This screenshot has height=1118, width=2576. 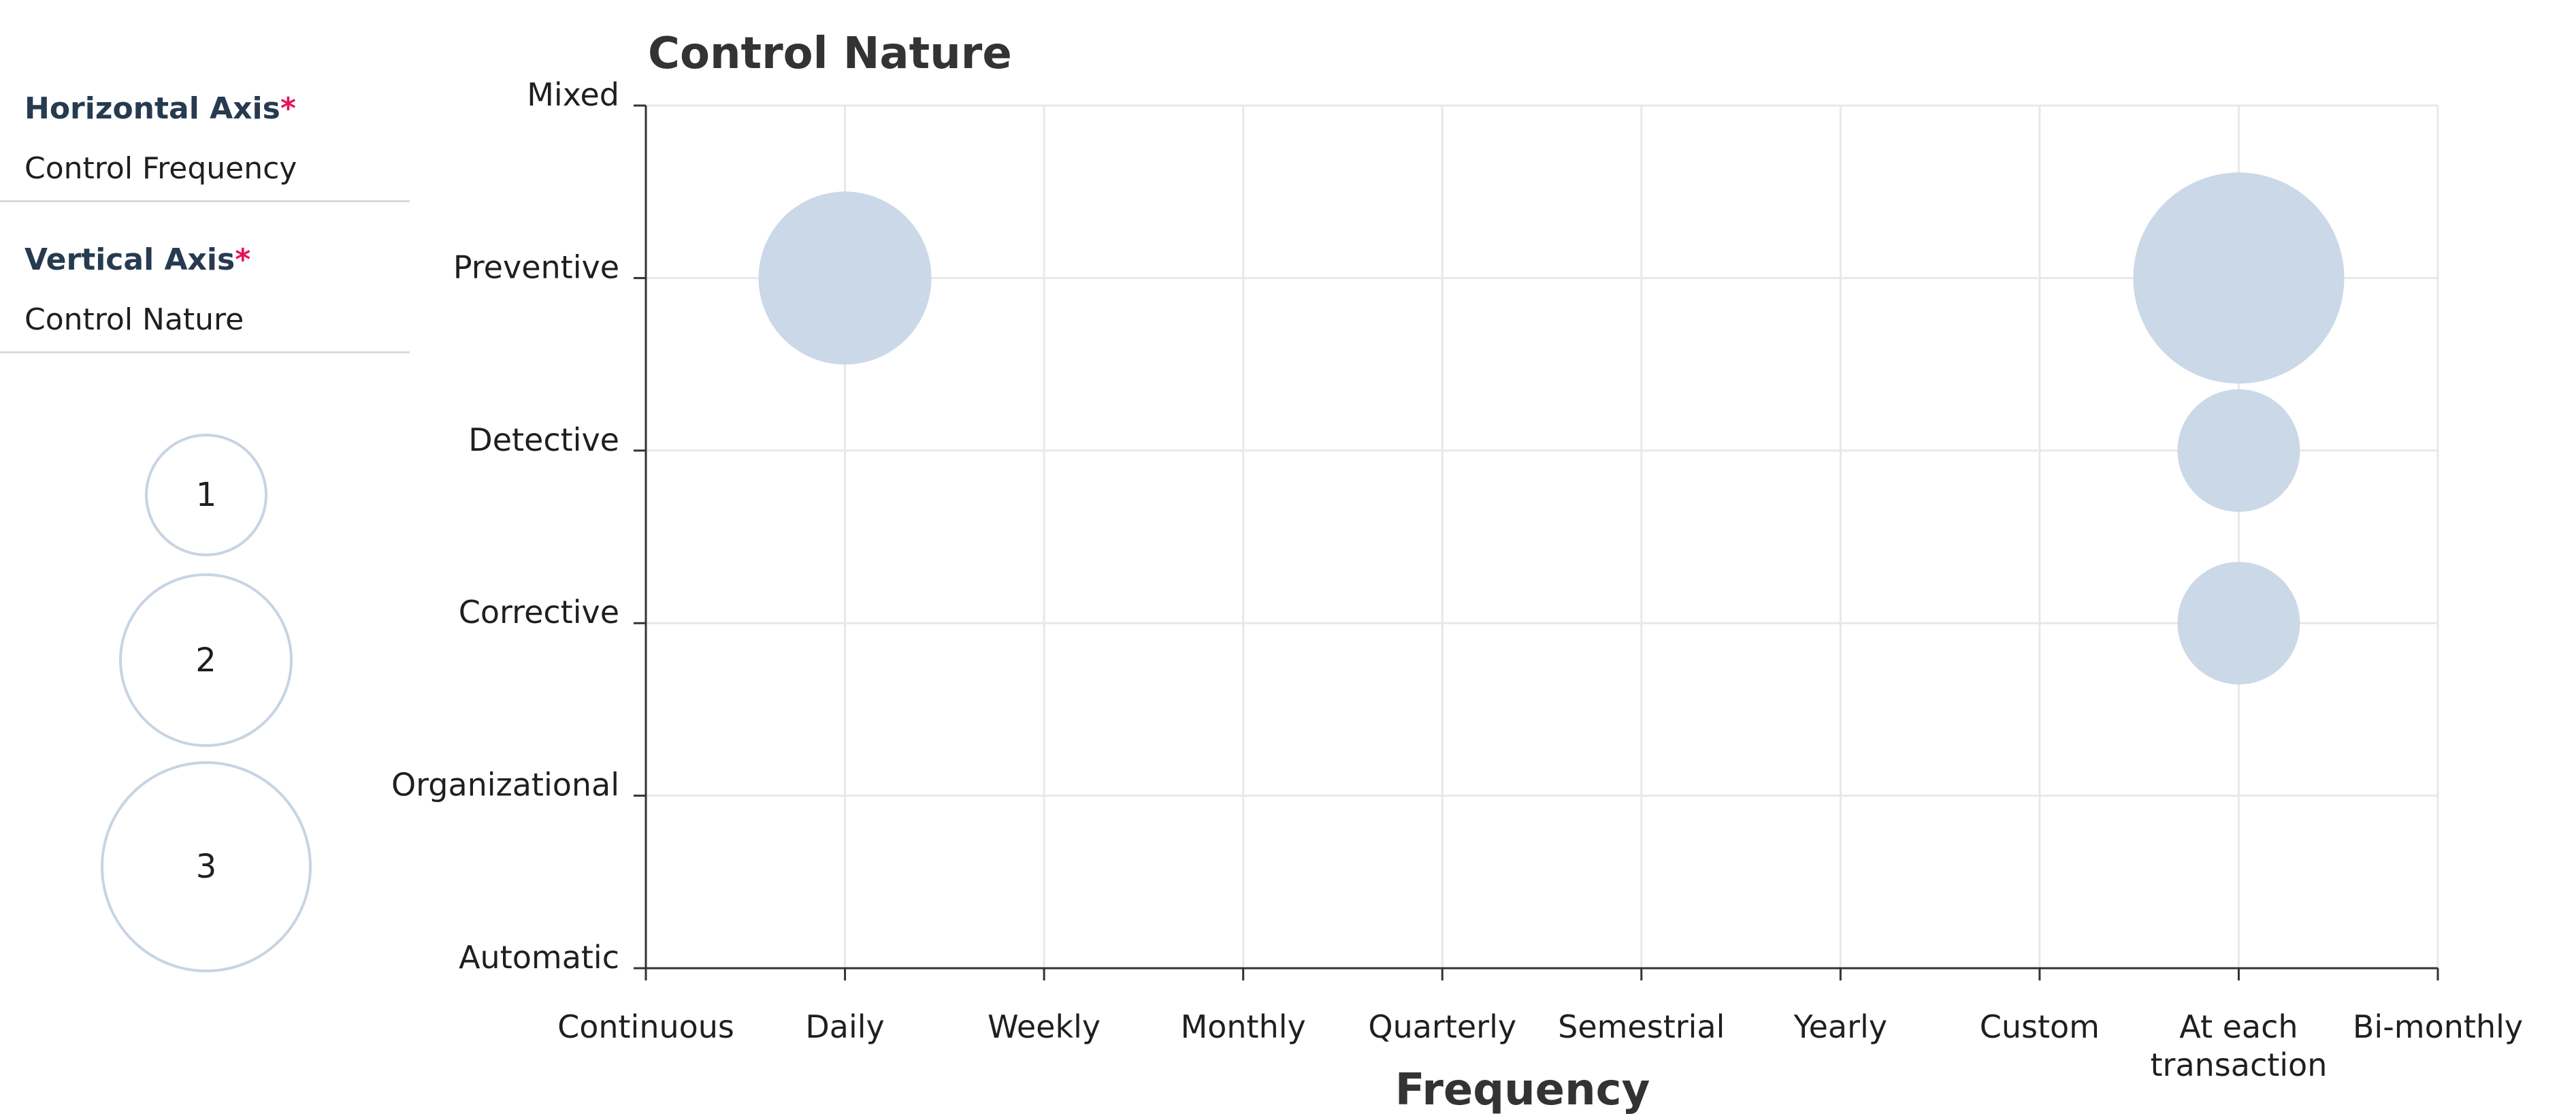 I want to click on horizontal-axis-field: Horizontal Axis* Control Frequency, so click(x=205, y=101).